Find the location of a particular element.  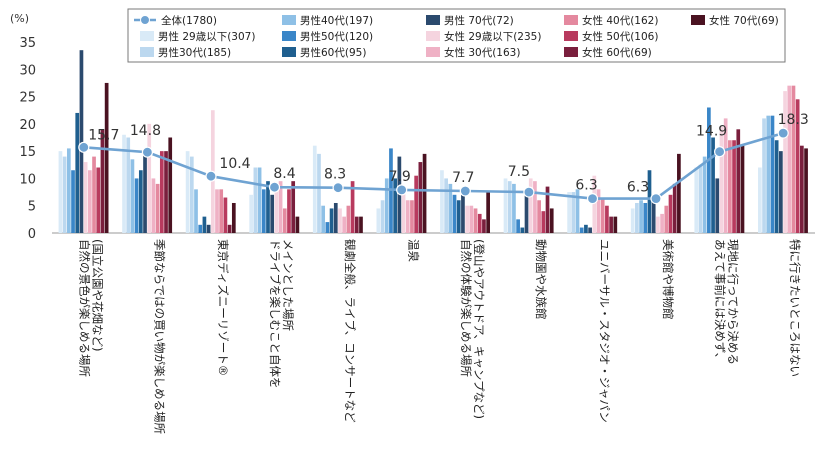

category-label-line: 観劇全般、ライブ、コンサートなど is located at coordinates (350, 331).